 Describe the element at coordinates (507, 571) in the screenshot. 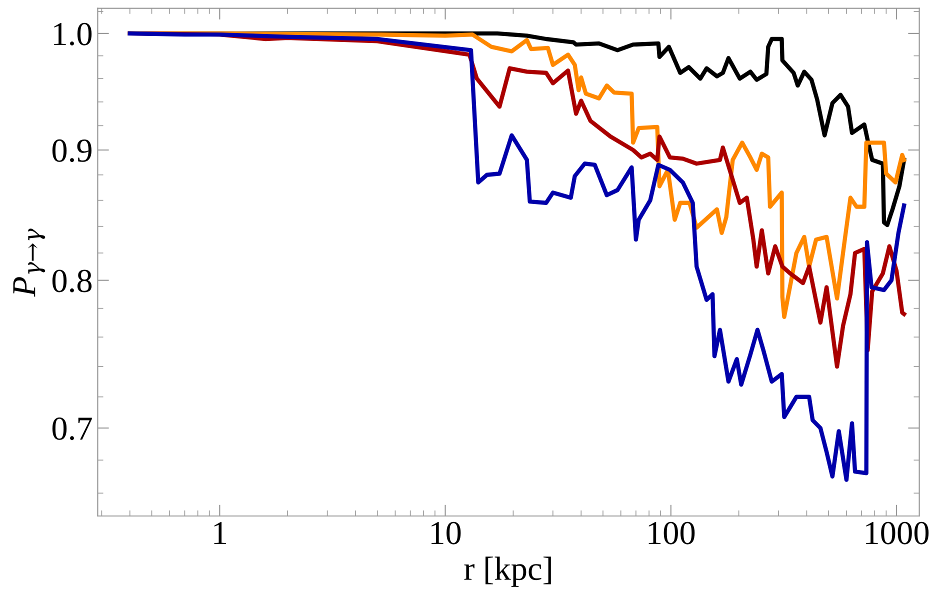

I see `x-axis-title: r [kpc]` at that location.